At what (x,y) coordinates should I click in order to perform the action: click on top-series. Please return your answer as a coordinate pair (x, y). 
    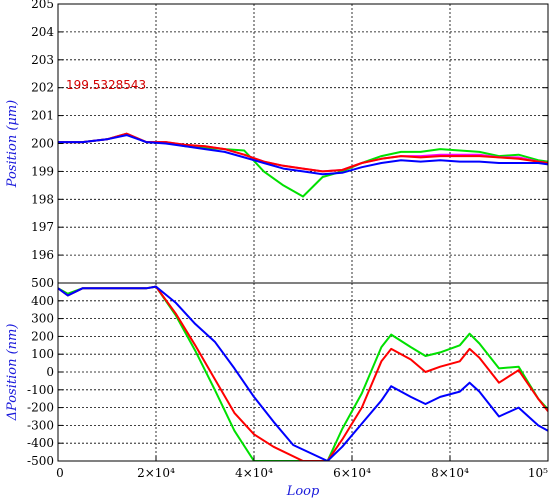
    Looking at the image, I should click on (303, 165).